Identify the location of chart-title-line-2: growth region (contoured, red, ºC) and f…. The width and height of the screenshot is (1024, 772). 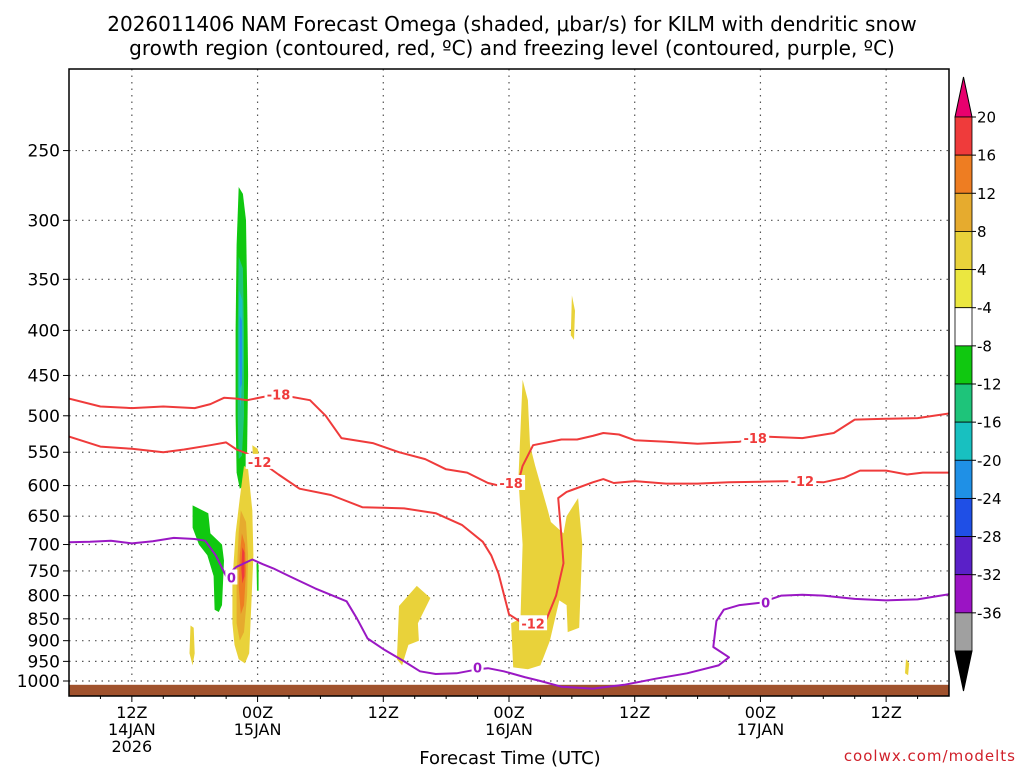
(512, 48).